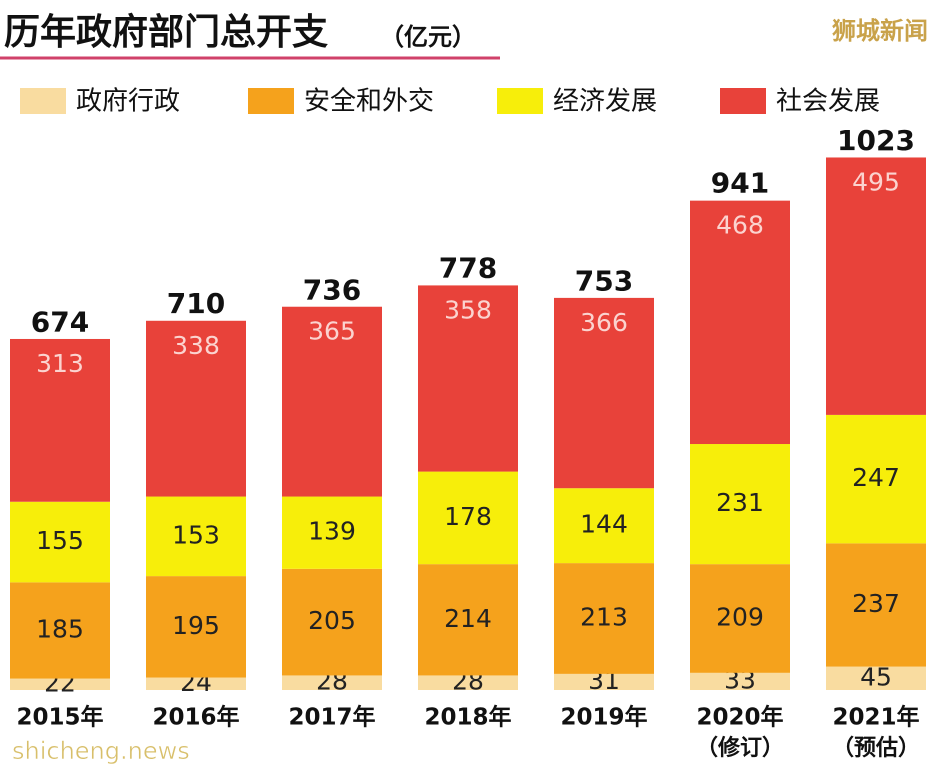  What do you see at coordinates (332, 289) in the screenshot?
I see `total-label: 736` at bounding box center [332, 289].